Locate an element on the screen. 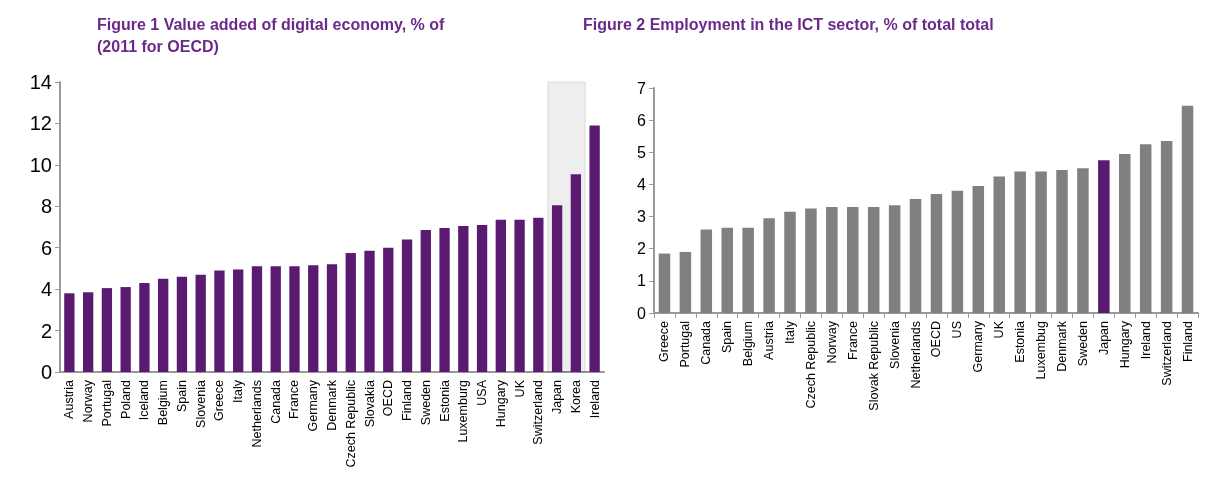  chart-title: Figure 1 Value added of digital economy, % of (2011 for OECD) is located at coordinates (271, 35).